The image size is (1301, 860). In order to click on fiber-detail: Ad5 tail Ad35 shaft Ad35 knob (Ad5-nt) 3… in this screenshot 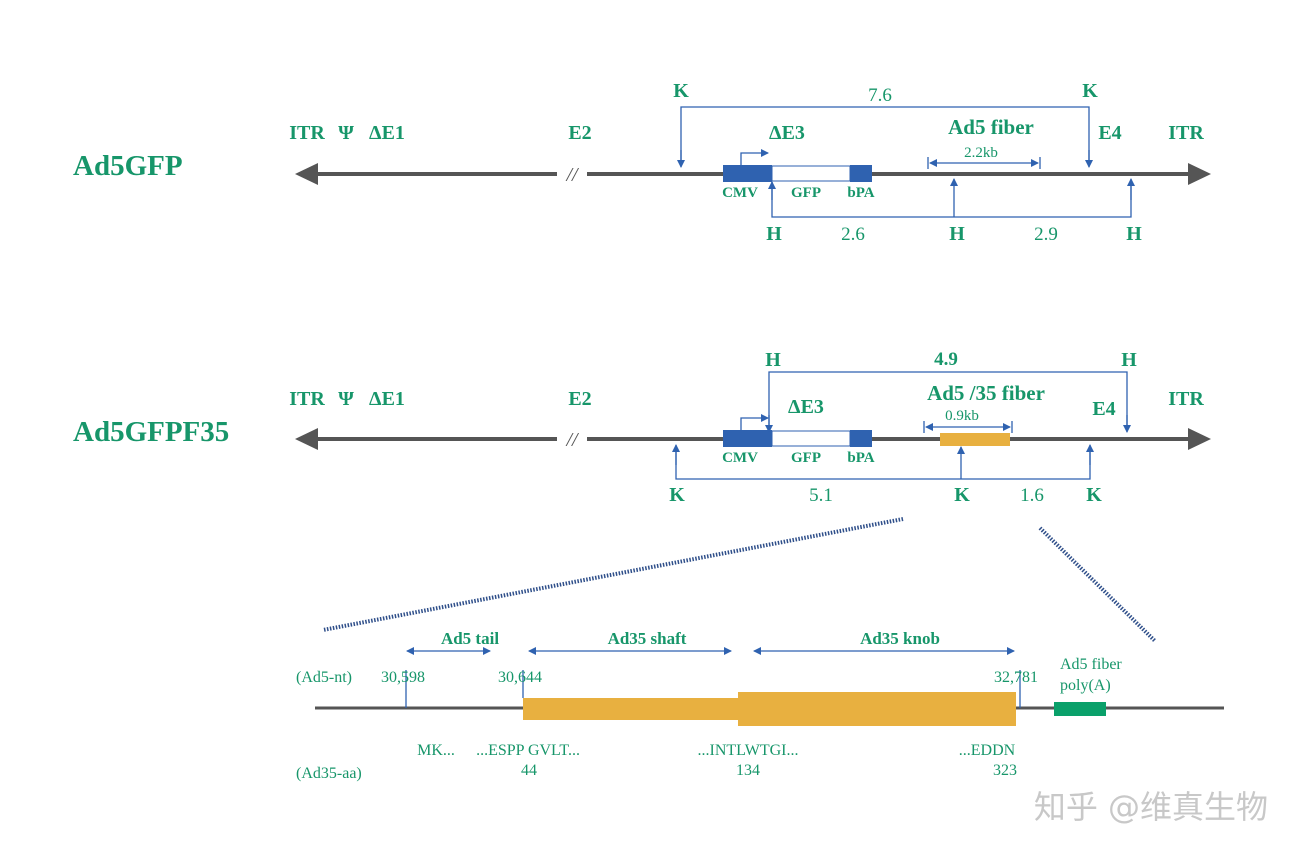, I will do `click(760, 705)`.